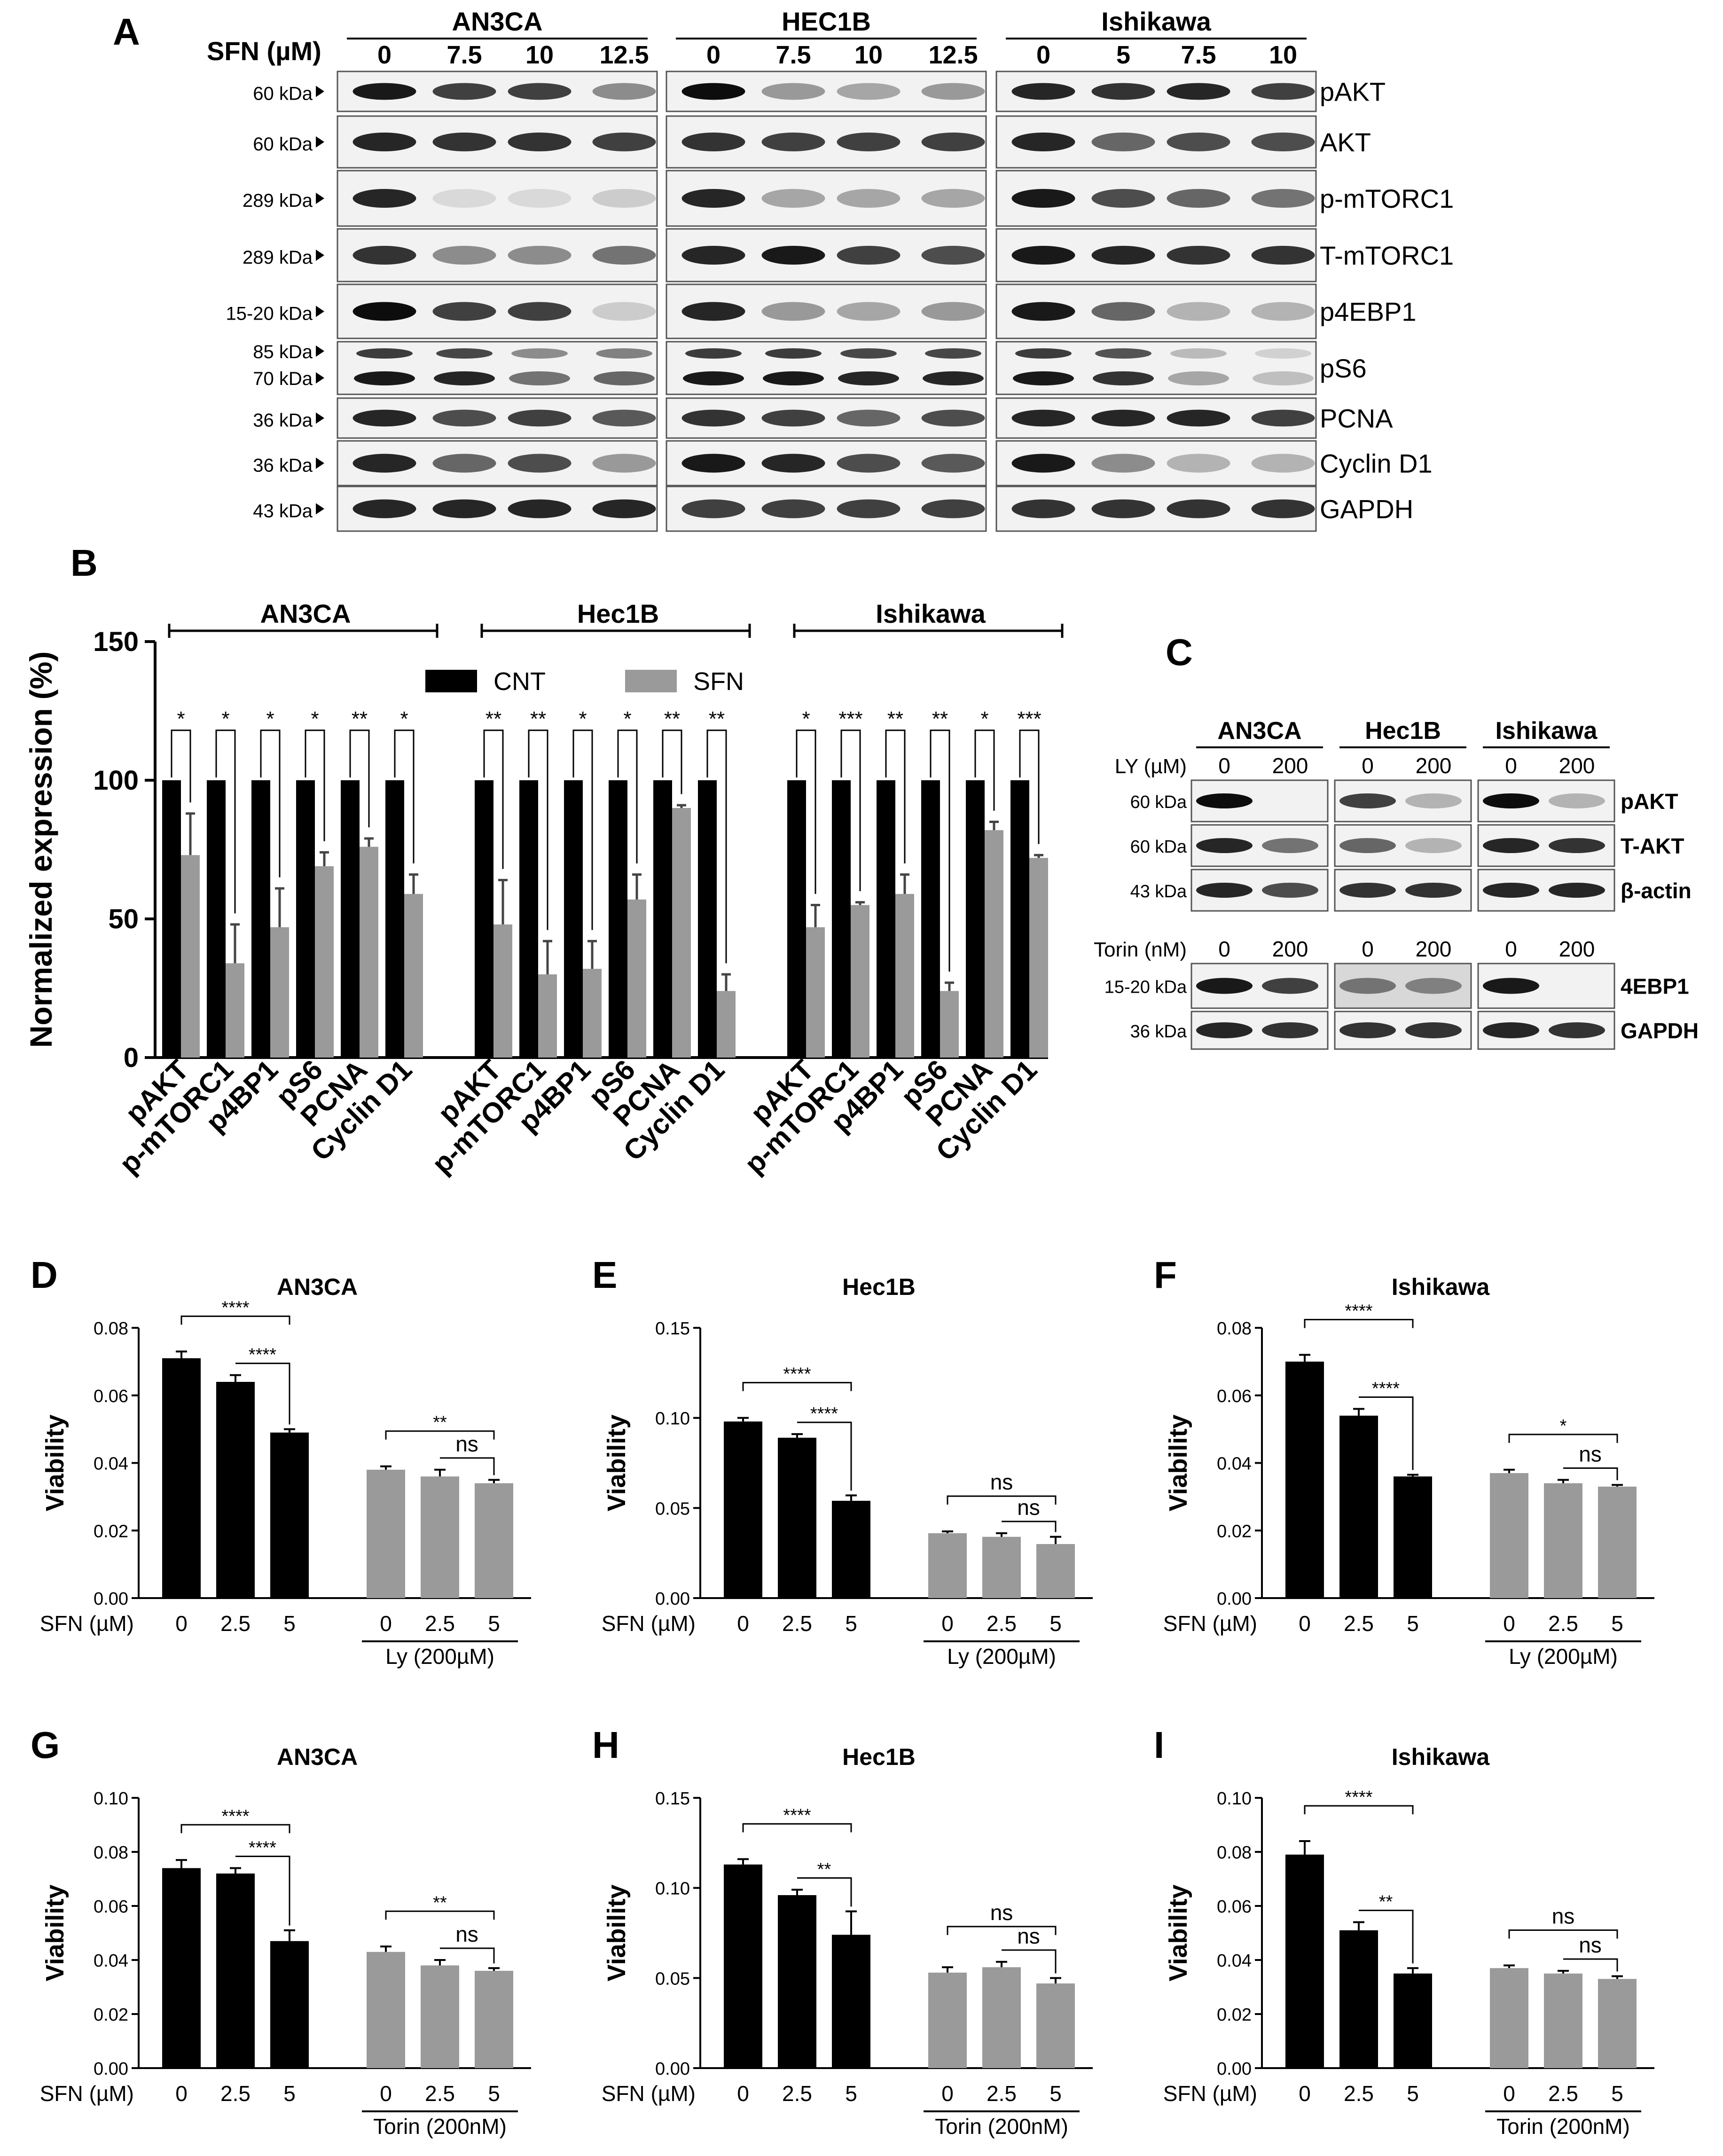 This screenshot has width=1723, height=2156. Describe the element at coordinates (1140, 949) in the screenshot. I see `panel-c-torin-label: Torin (nM)` at that location.